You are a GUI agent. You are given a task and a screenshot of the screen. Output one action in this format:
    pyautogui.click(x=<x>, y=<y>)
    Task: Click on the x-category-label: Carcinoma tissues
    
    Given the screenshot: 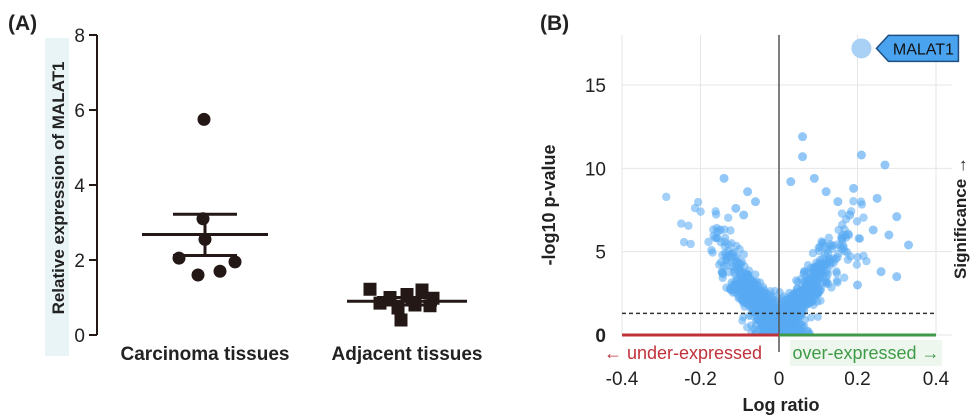 What is the action you would take?
    pyautogui.click(x=205, y=354)
    